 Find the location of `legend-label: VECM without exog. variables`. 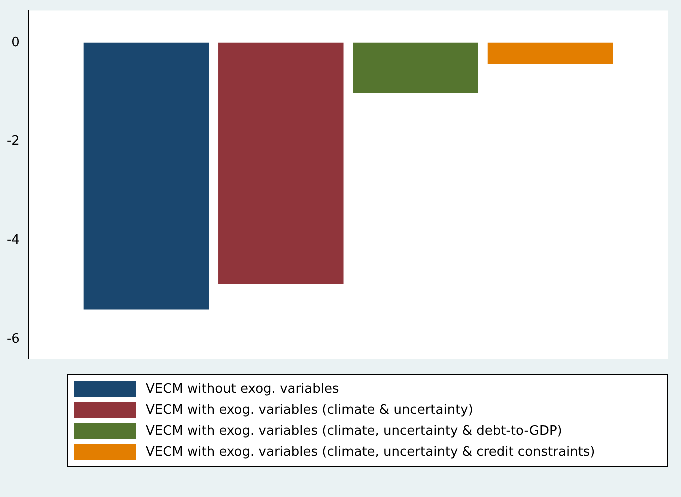

legend-label: VECM without exog. variables is located at coordinates (243, 389).